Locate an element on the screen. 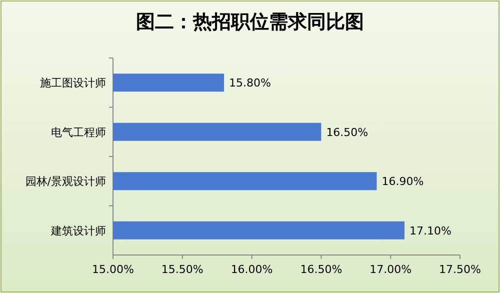 The image size is (500, 293). data-label: 15.80% is located at coordinates (250, 83).